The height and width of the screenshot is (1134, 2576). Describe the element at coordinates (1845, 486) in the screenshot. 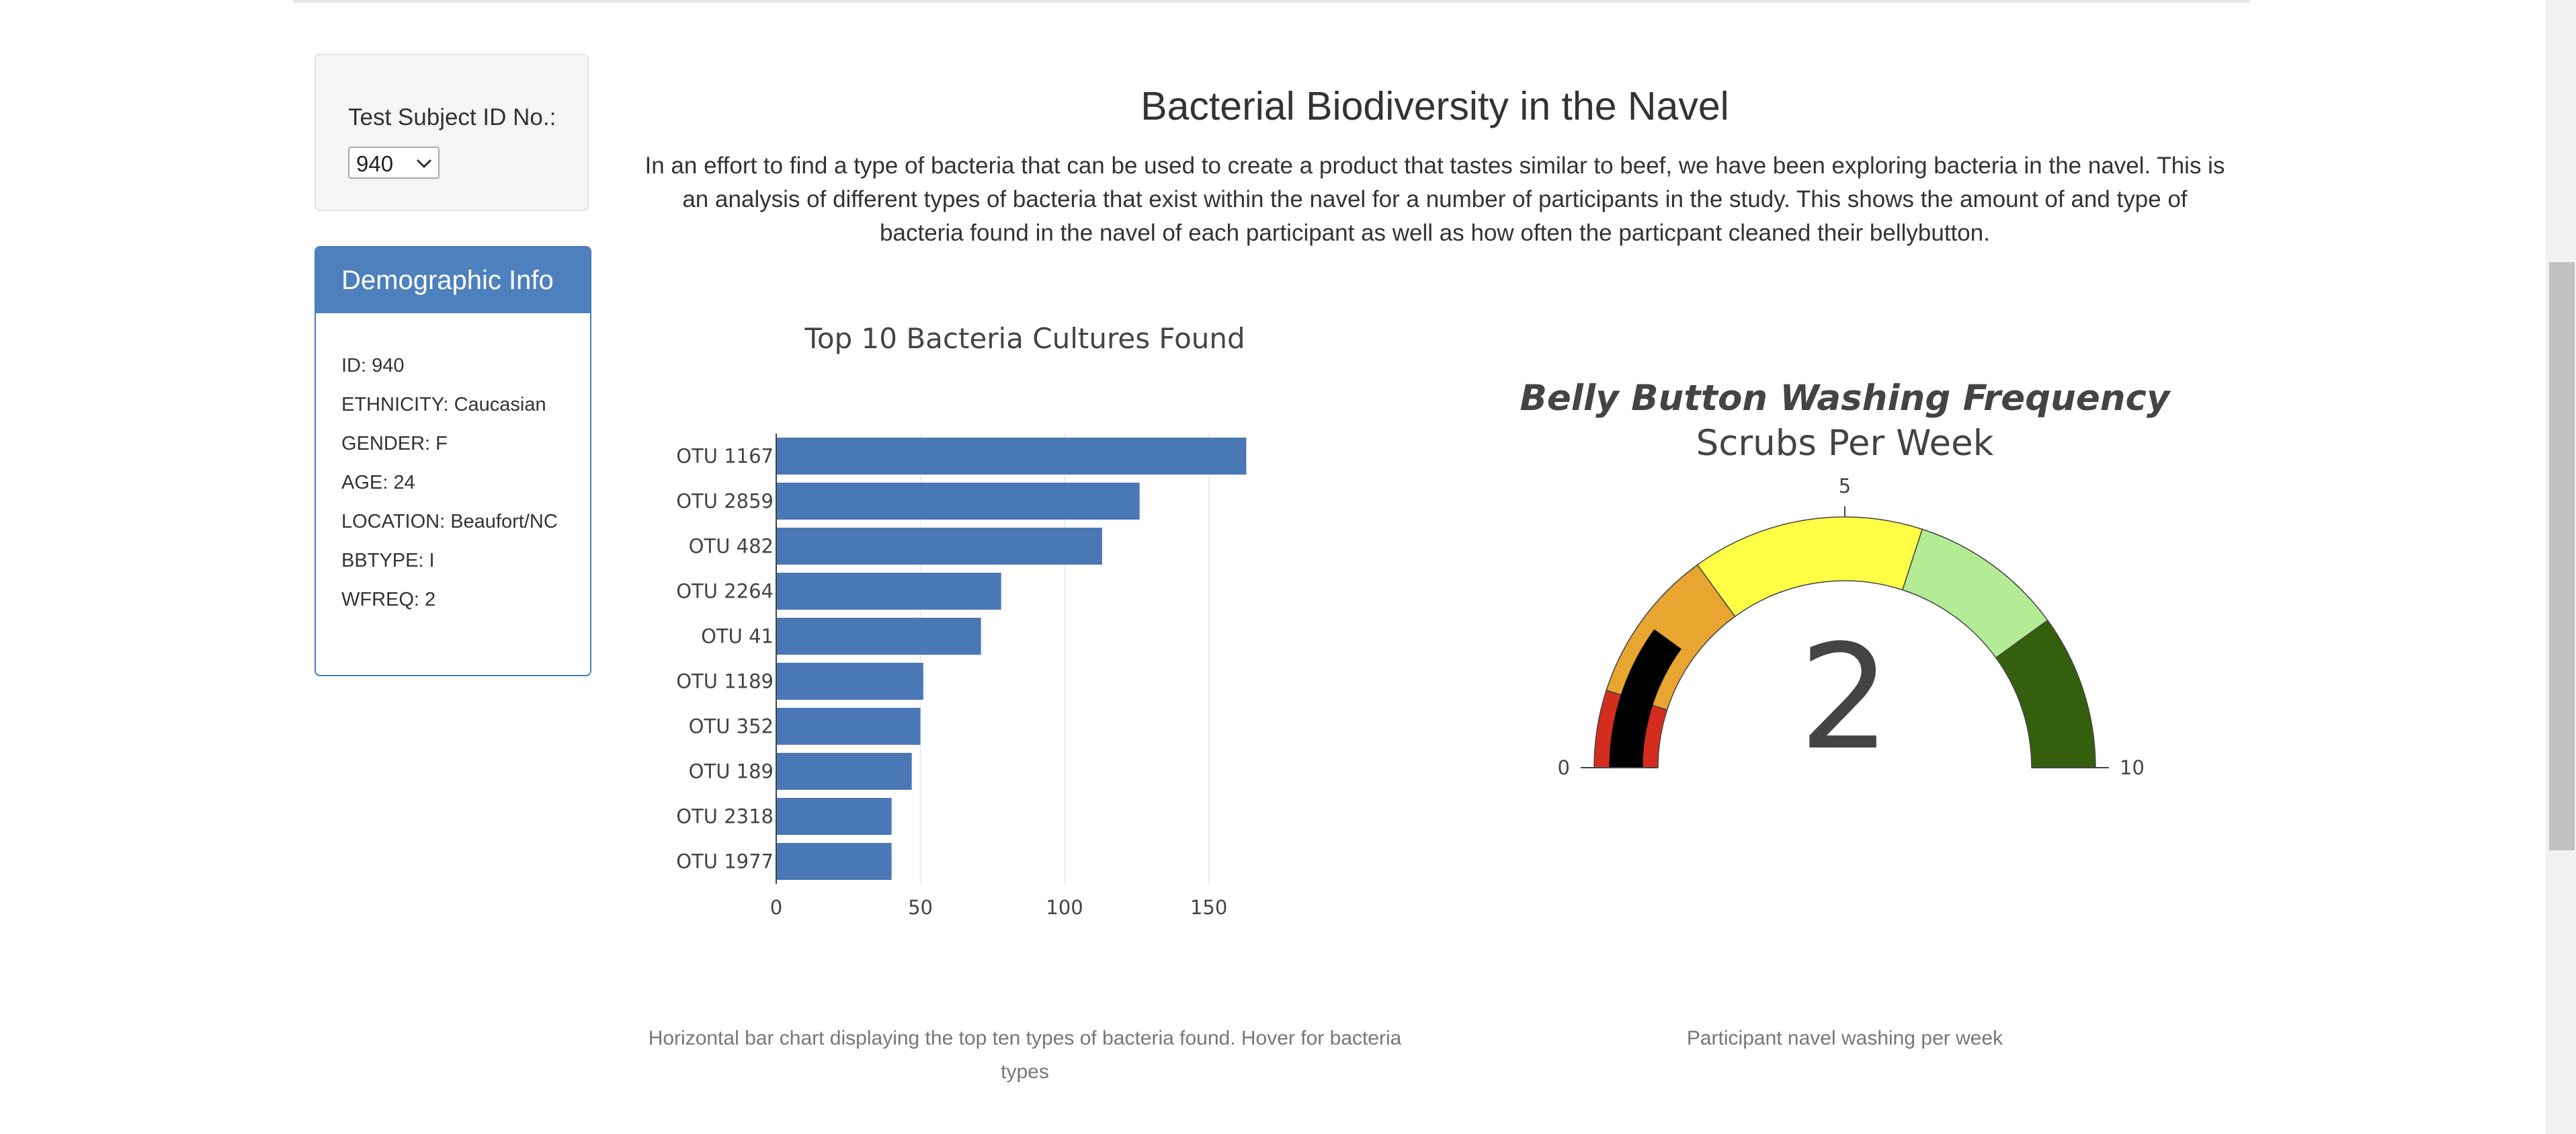

I see `gauge-tick-label: 5` at that location.